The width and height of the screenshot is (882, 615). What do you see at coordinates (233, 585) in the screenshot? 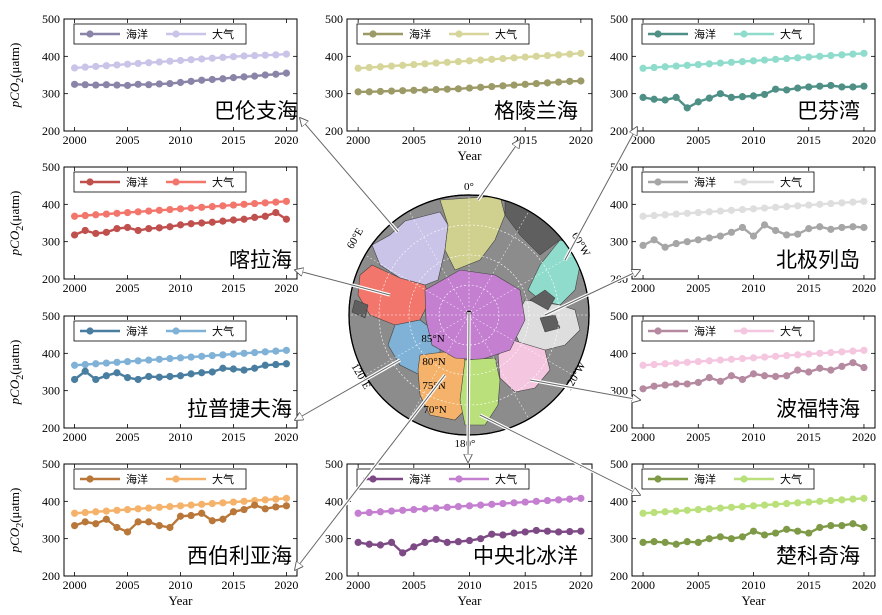
I see `x-tick-label: 2015` at bounding box center [233, 585].